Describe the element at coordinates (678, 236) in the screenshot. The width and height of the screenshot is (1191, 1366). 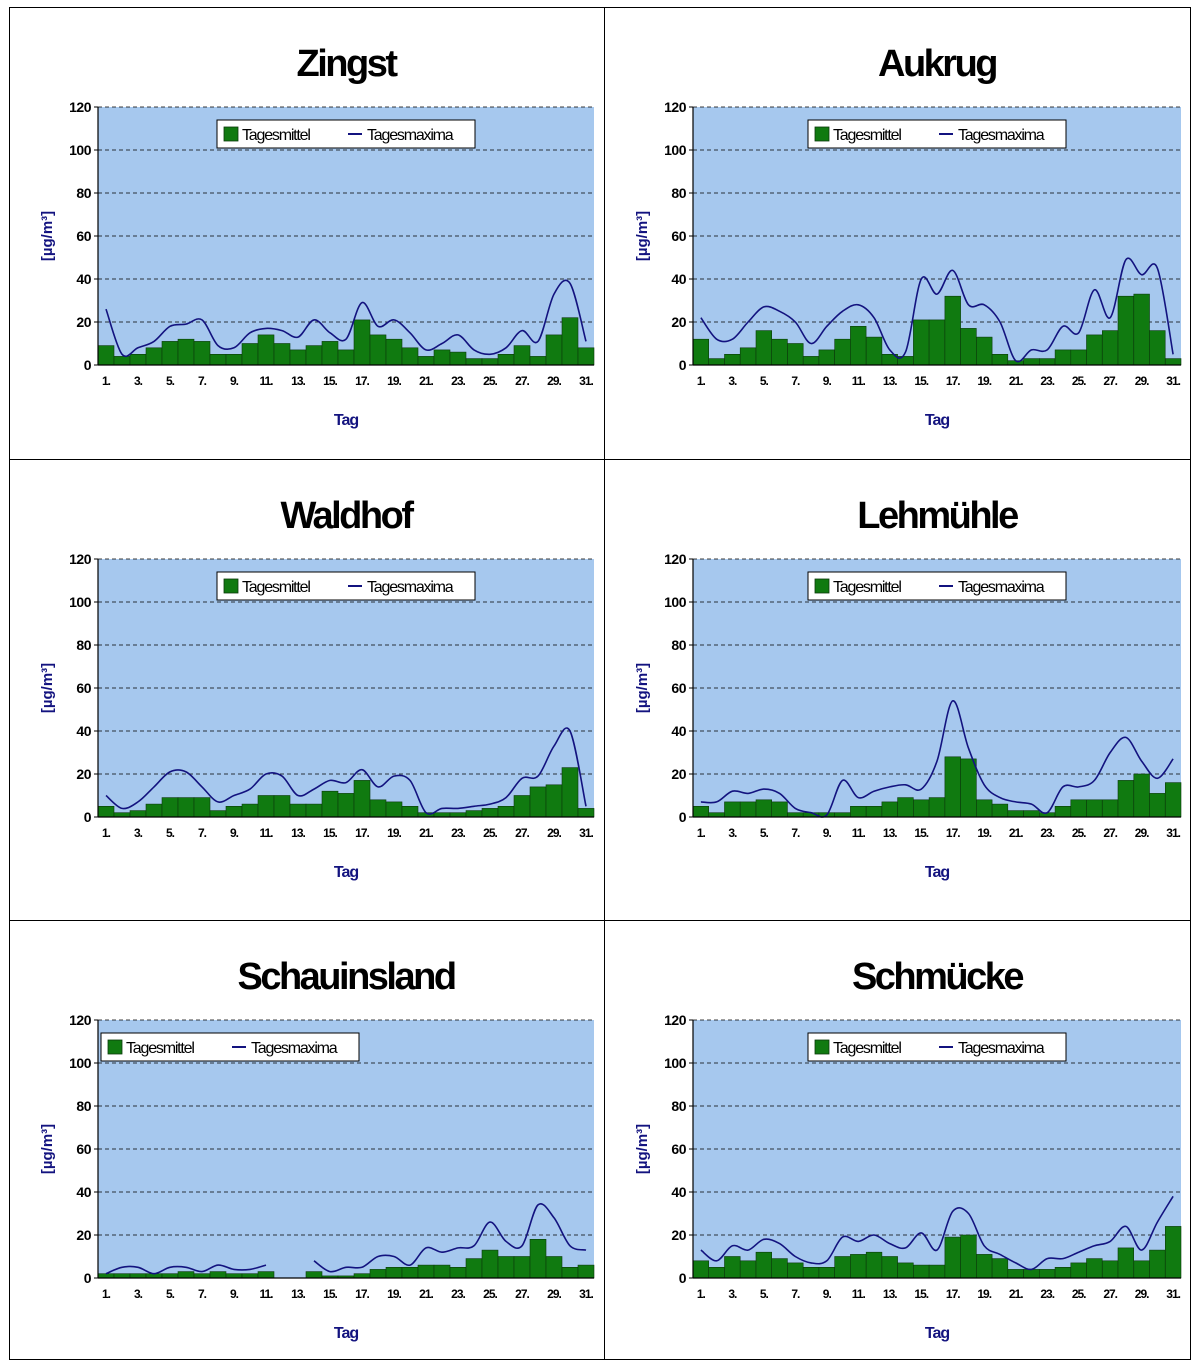
I see `y-tick-label: 60` at that location.